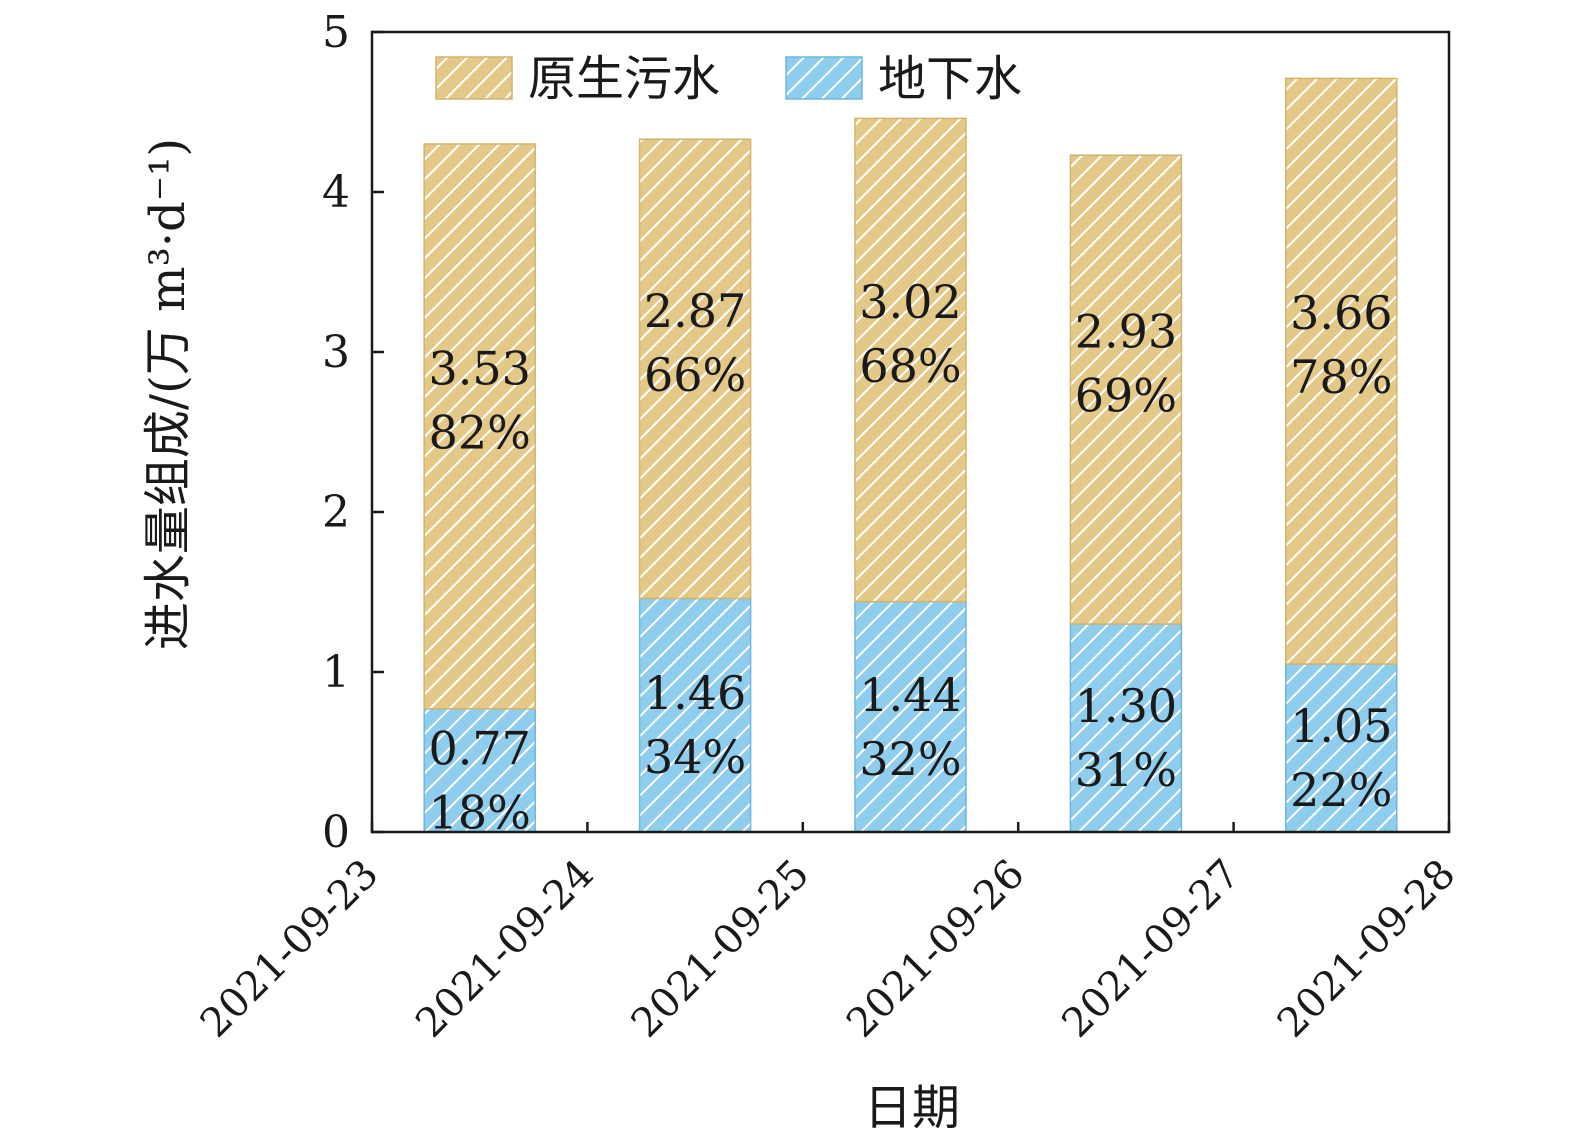 The height and width of the screenshot is (1148, 1575). I want to click on x-tick-label: 2021-09-27, so click(1151, 949).